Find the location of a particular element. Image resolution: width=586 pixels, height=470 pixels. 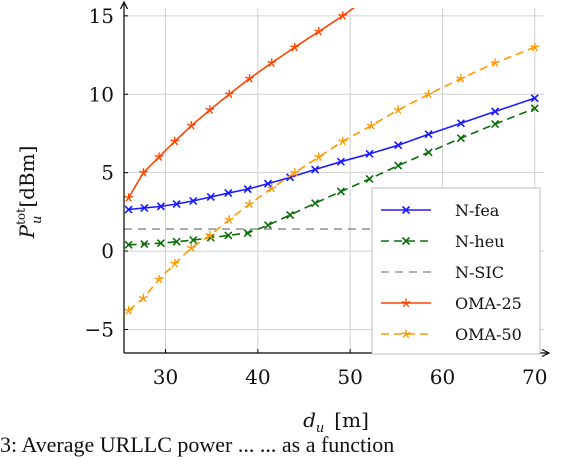

x-axis-arrow is located at coordinates (546, 353).